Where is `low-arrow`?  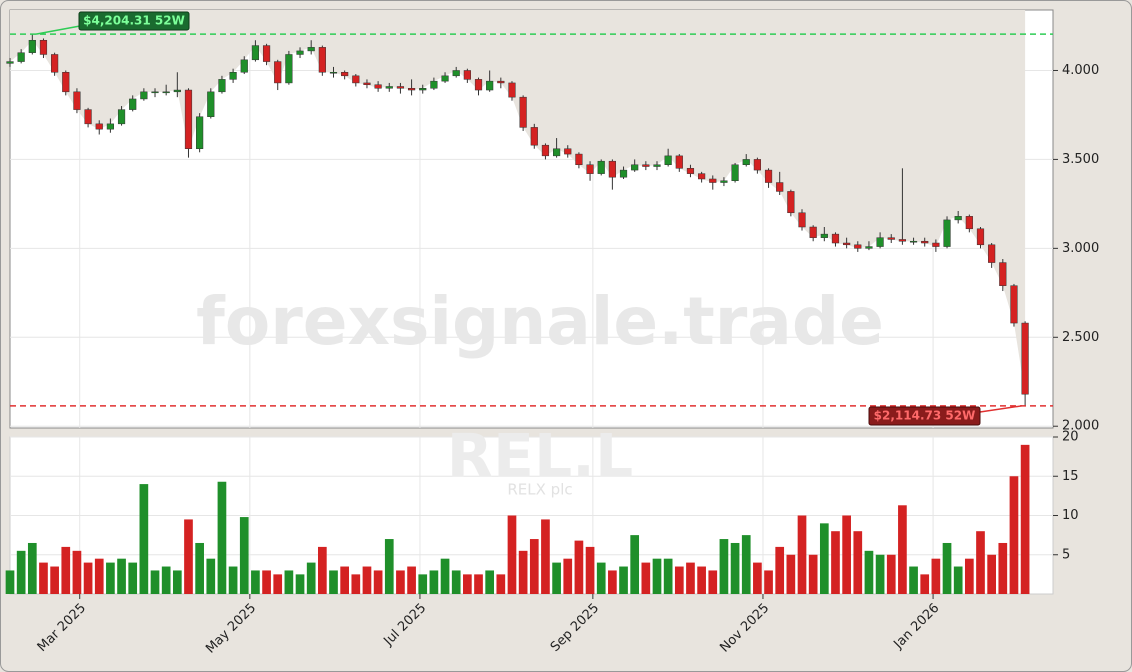
low-arrow is located at coordinates (1001, 409).